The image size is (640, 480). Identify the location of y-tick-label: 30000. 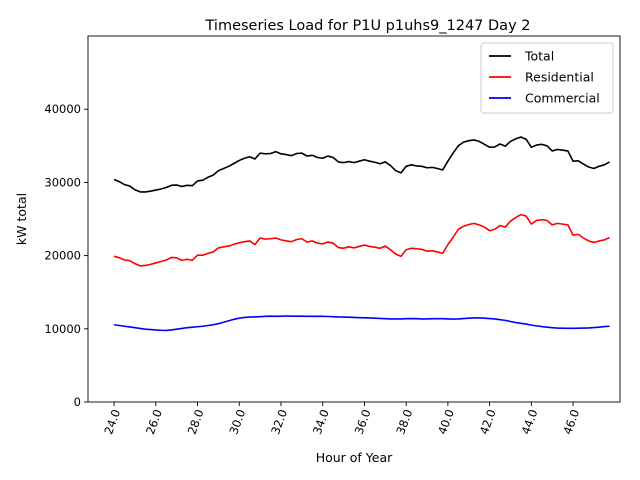
(62, 182).